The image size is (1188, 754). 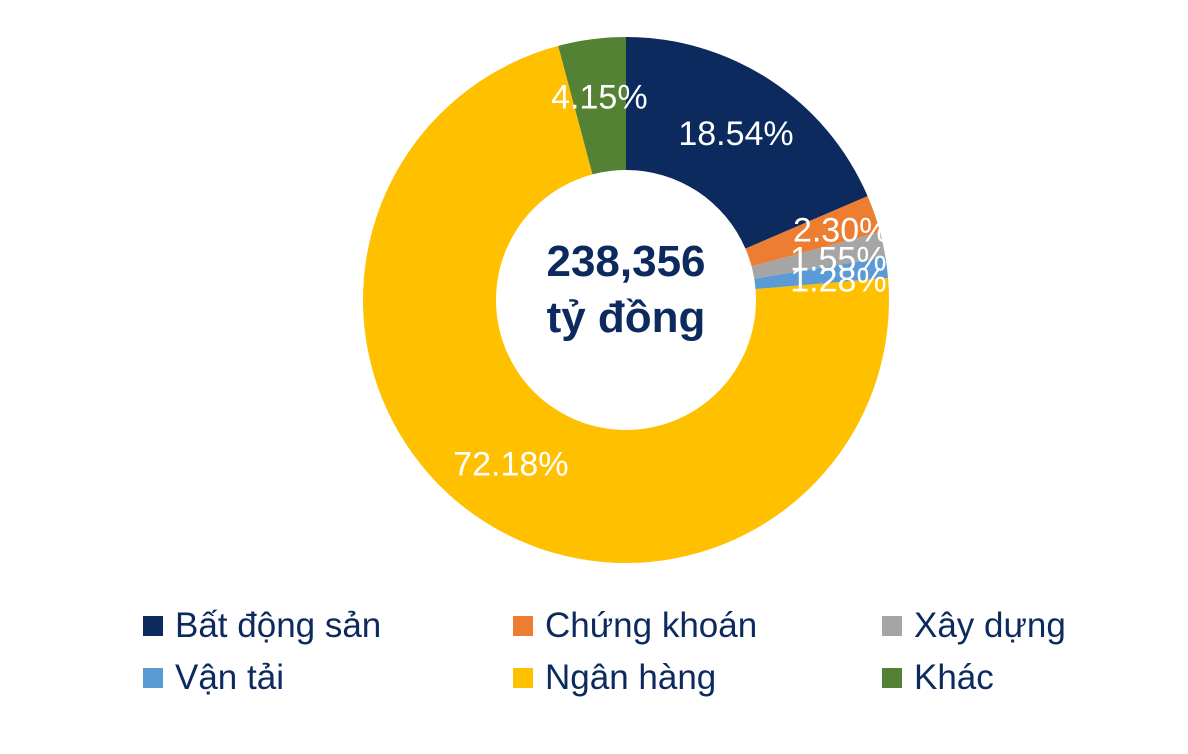 What do you see at coordinates (625, 261) in the screenshot?
I see `center-total-value: 238,356` at bounding box center [625, 261].